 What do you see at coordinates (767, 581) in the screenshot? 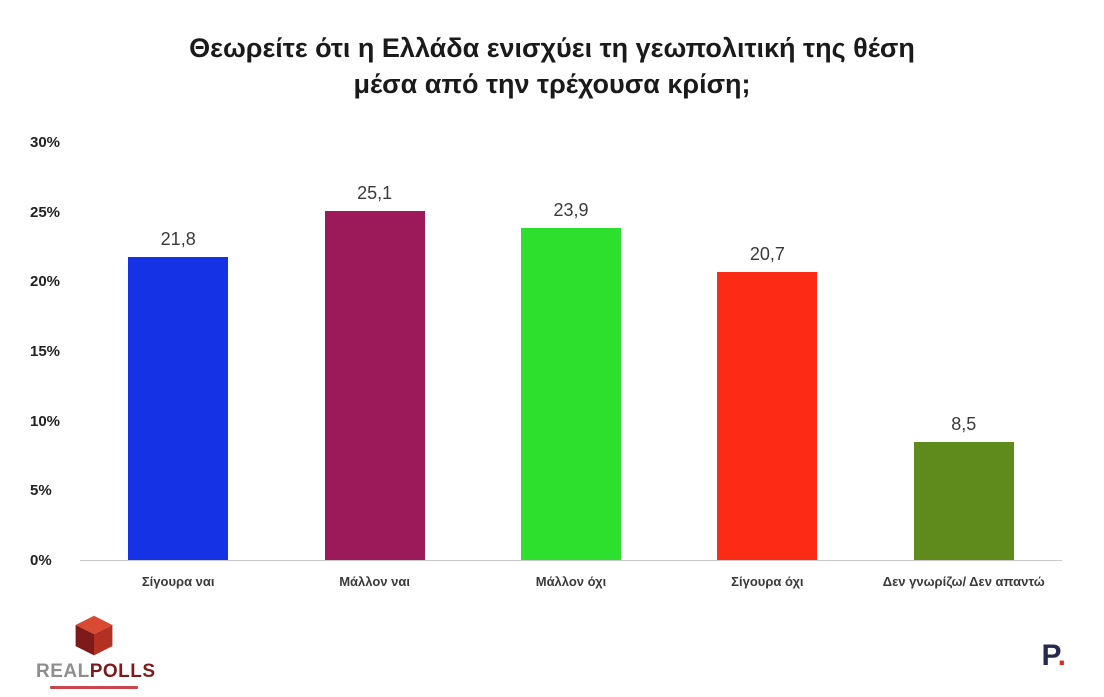
I see `category-label: Σίγουρα όχι` at bounding box center [767, 581].